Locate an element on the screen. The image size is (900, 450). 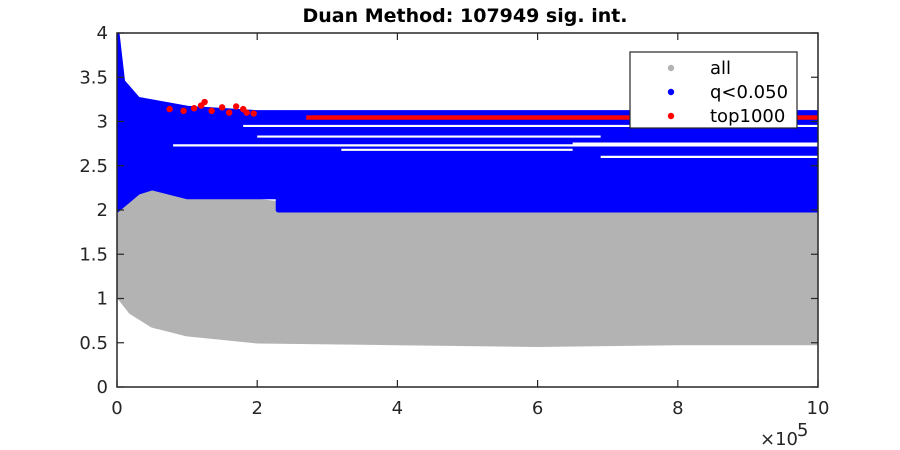
legend-label: q<0.050 is located at coordinates (749, 92).